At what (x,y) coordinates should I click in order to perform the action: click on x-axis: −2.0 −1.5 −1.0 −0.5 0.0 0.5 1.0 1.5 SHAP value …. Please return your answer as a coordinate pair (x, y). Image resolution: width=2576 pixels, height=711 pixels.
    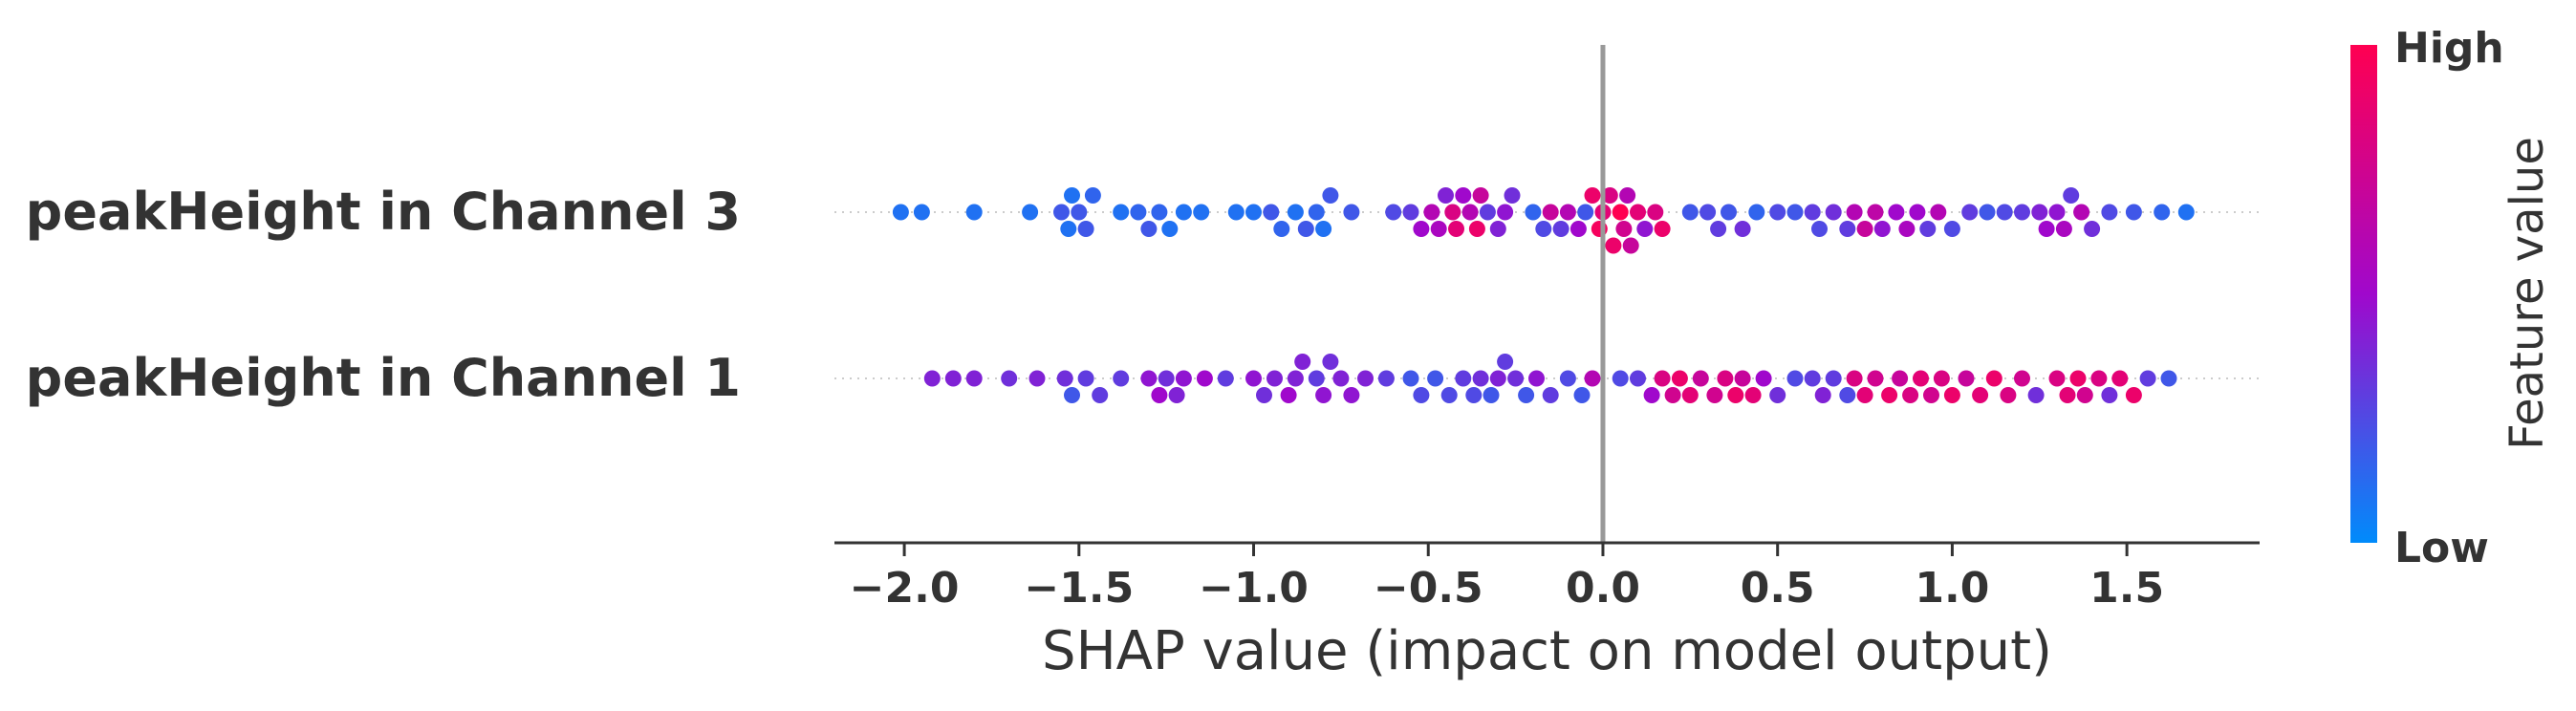
    Looking at the image, I should click on (1547, 611).